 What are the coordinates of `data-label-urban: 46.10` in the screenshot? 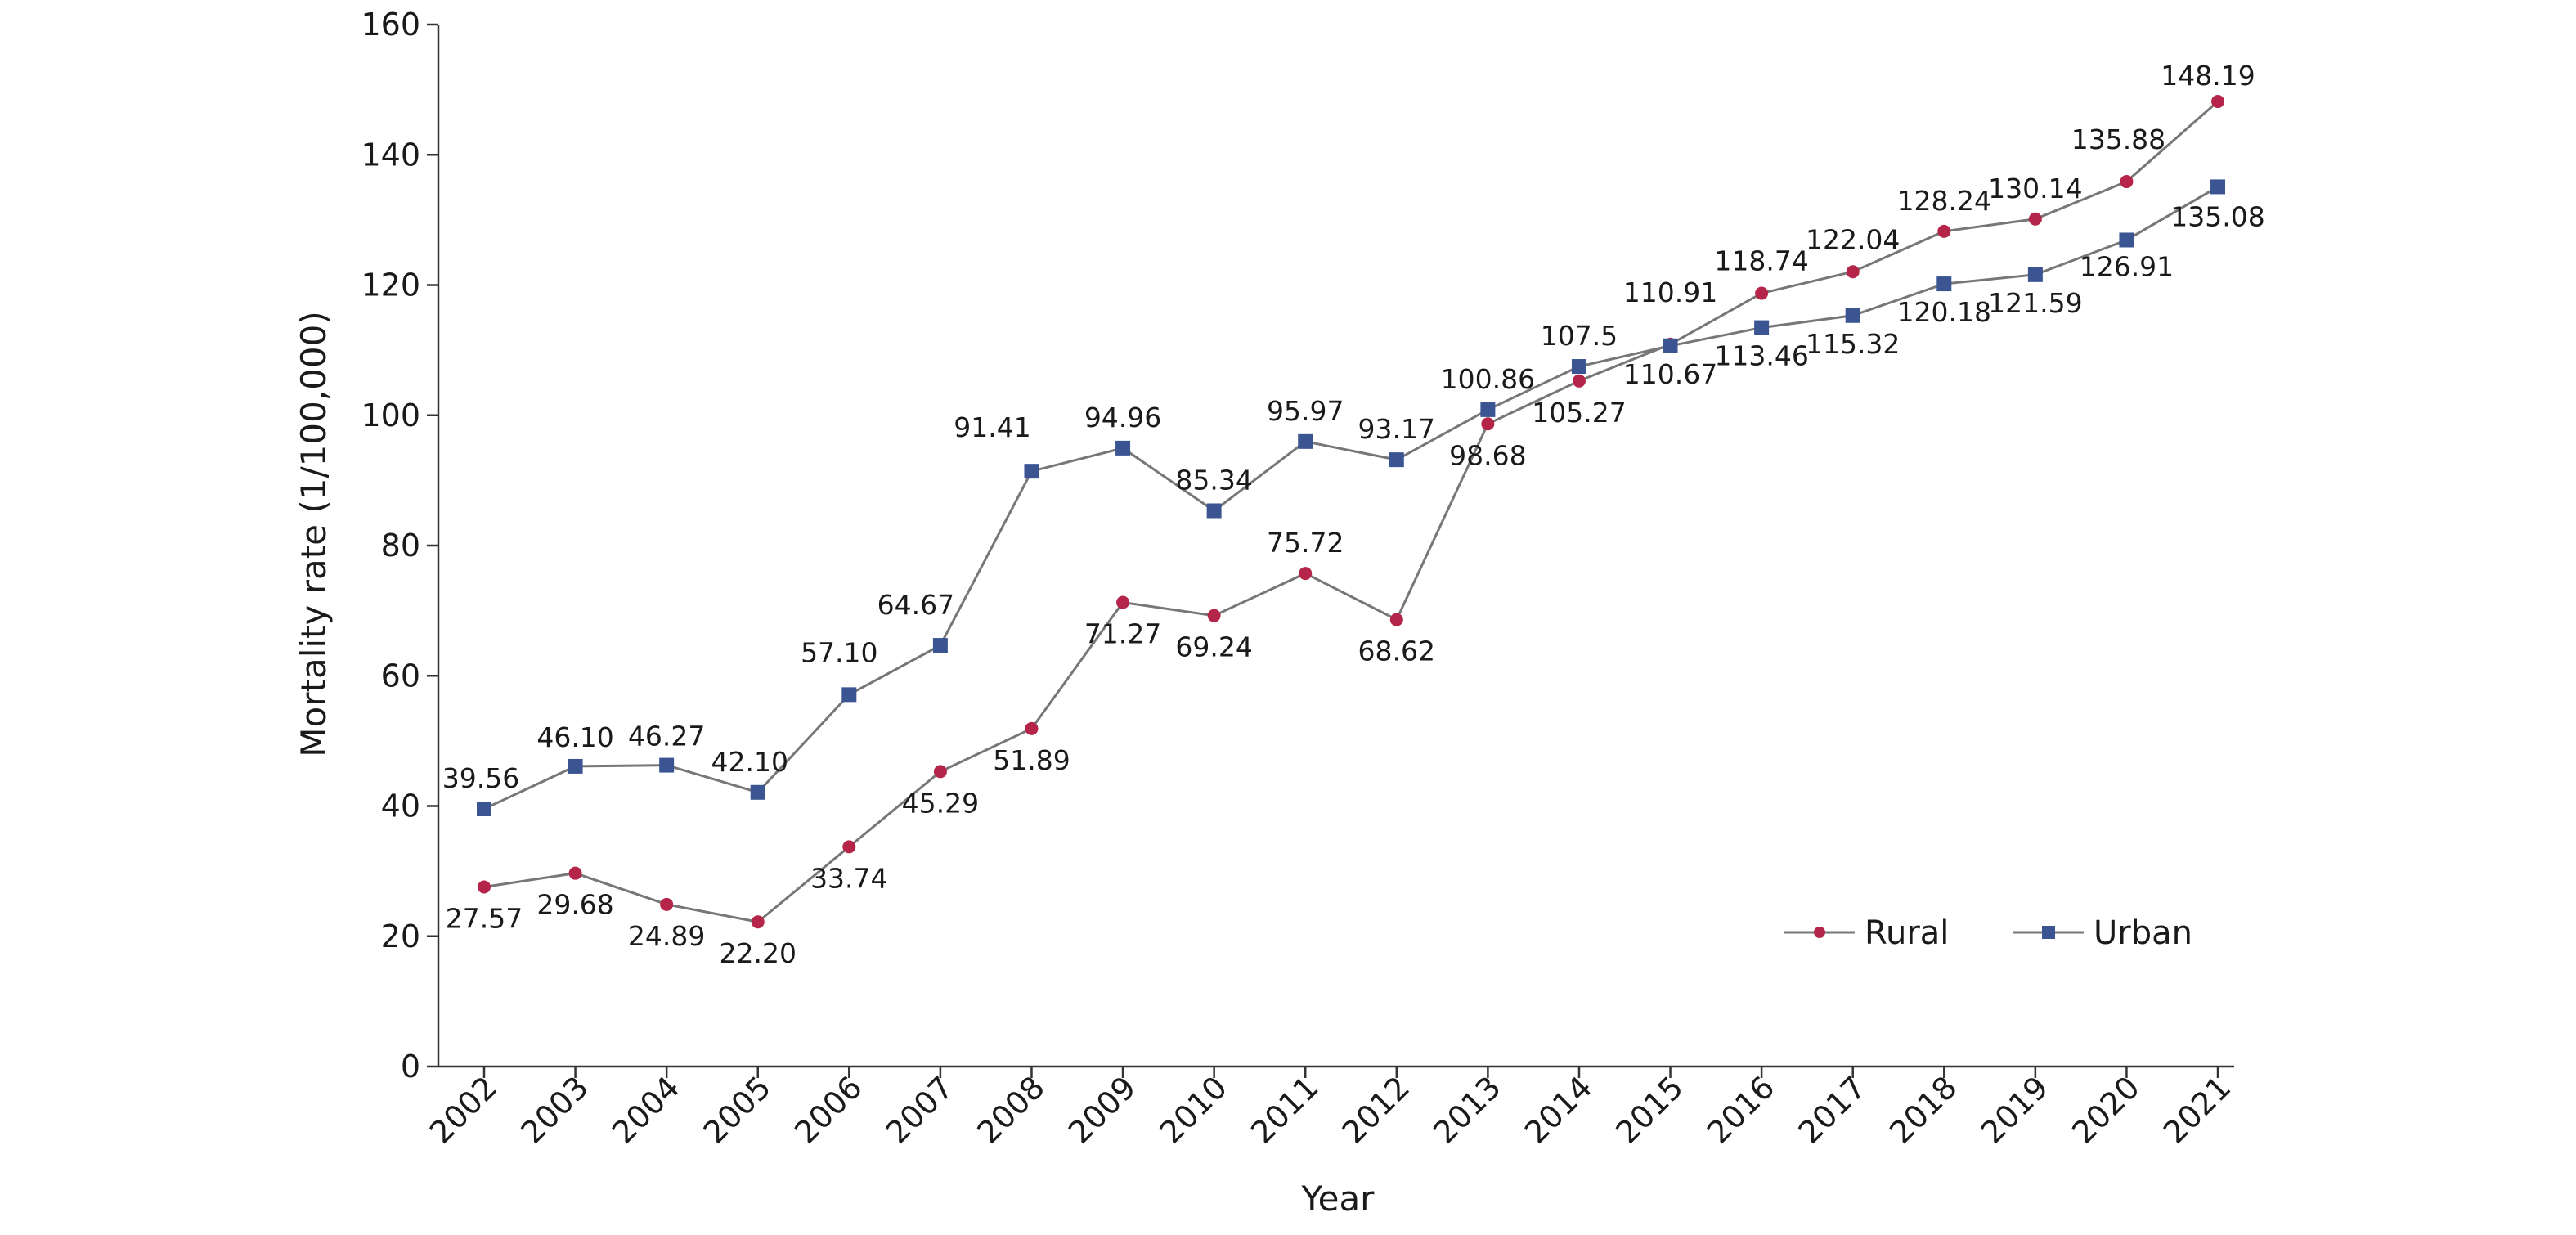 It's located at (574, 737).